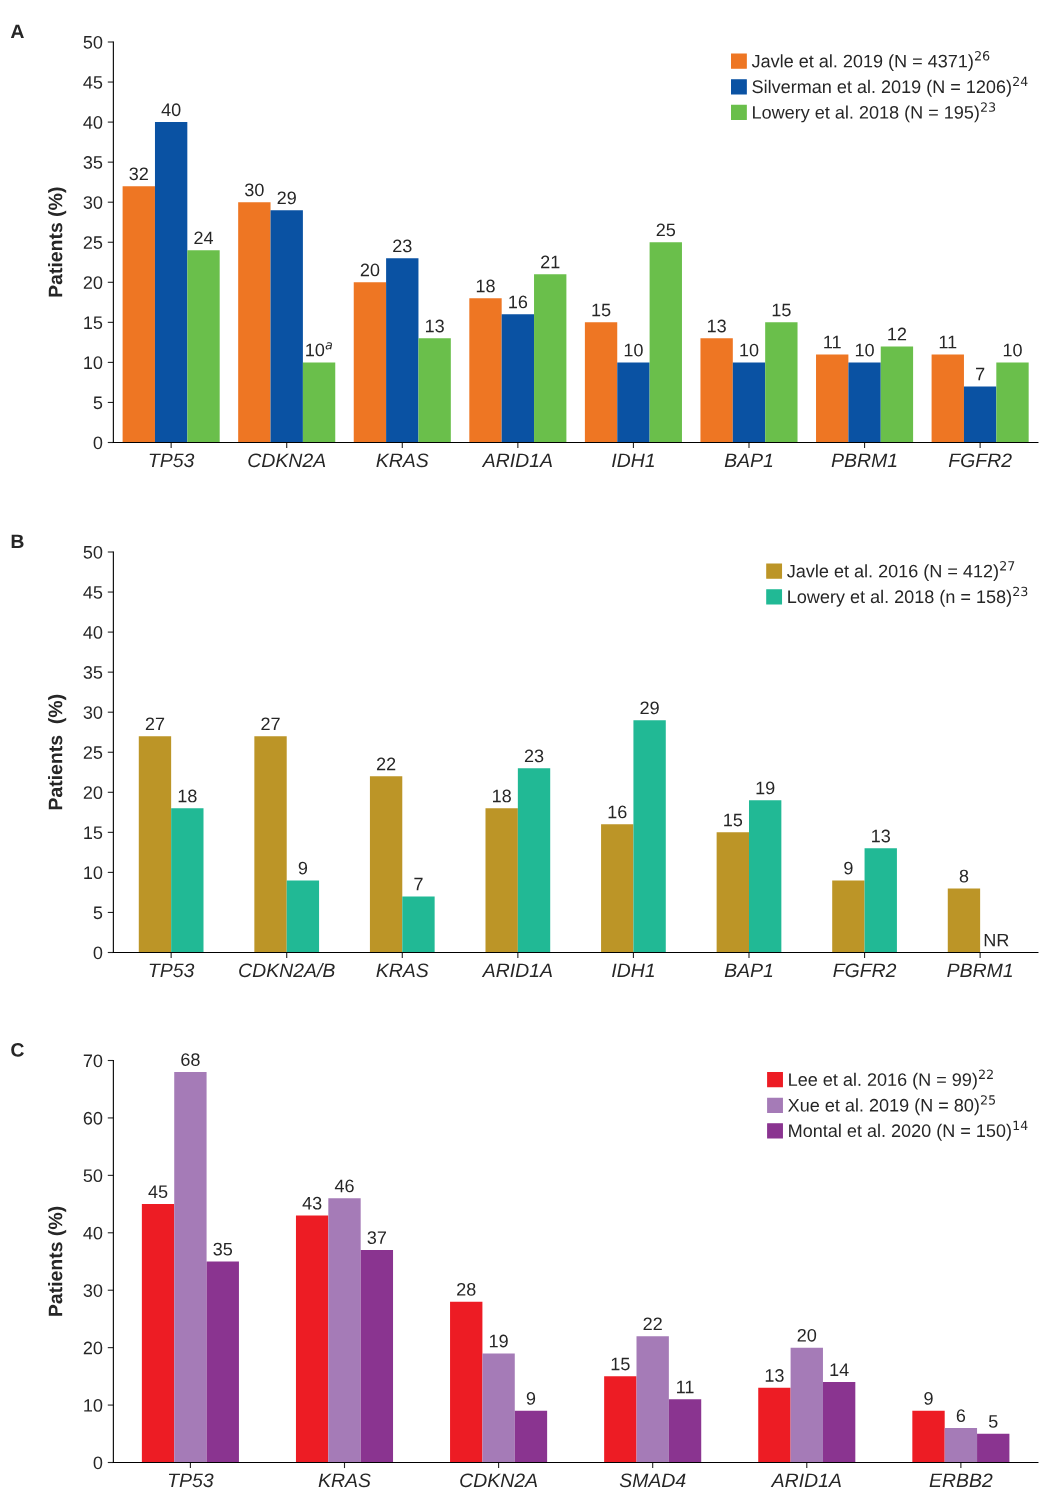  Describe the element at coordinates (190, 1059) in the screenshot. I see `data-label: 68` at that location.